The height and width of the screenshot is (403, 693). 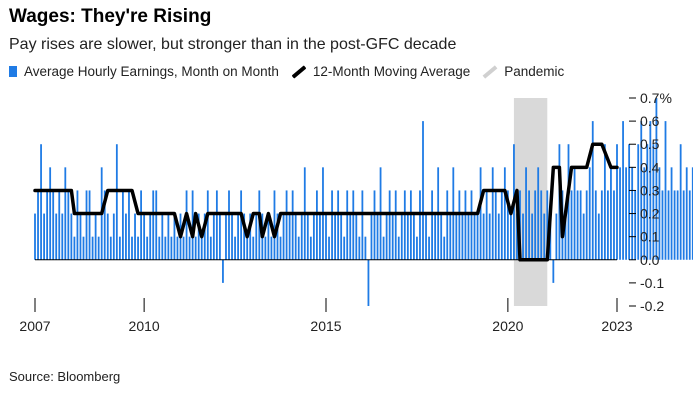 I want to click on legend-bar-swatch, so click(x=13, y=71).